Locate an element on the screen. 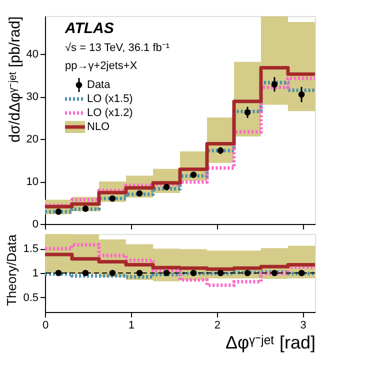  x-tick-label: 3 is located at coordinates (303, 326).